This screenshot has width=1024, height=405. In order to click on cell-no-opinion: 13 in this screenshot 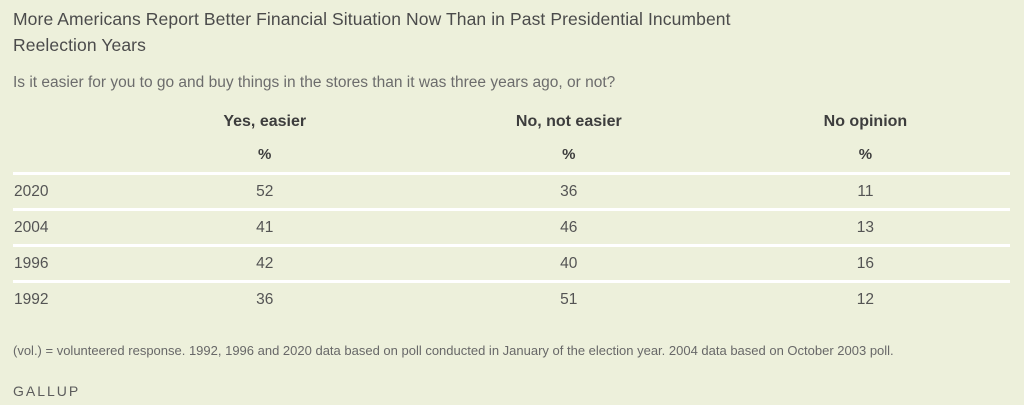, I will do `click(865, 226)`.